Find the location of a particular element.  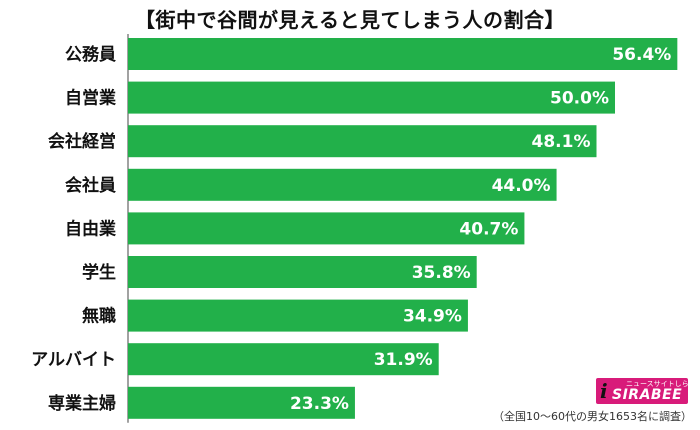

value-label: 50.0% is located at coordinates (579, 99).